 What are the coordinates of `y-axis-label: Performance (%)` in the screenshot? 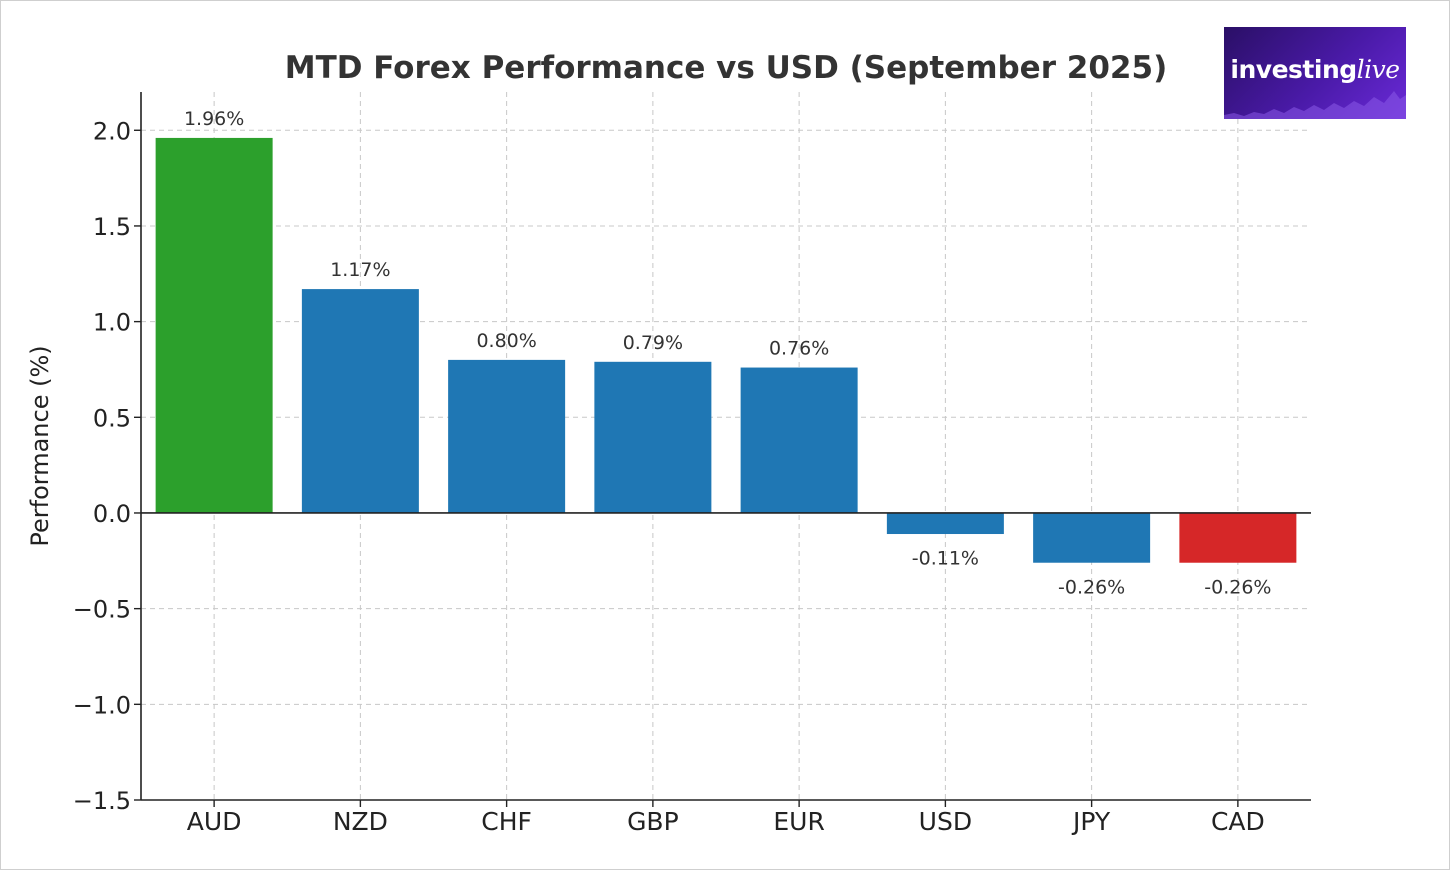 It's located at (40, 445).